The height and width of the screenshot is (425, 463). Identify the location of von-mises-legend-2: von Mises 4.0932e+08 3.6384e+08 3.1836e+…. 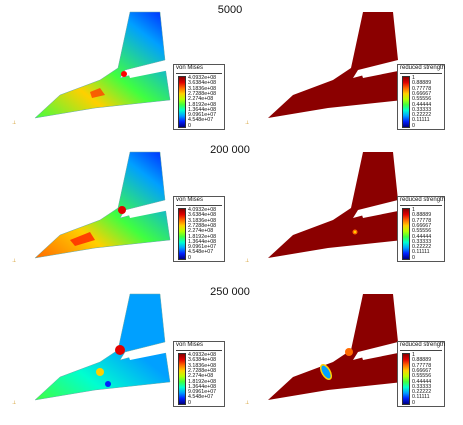
(199, 229).